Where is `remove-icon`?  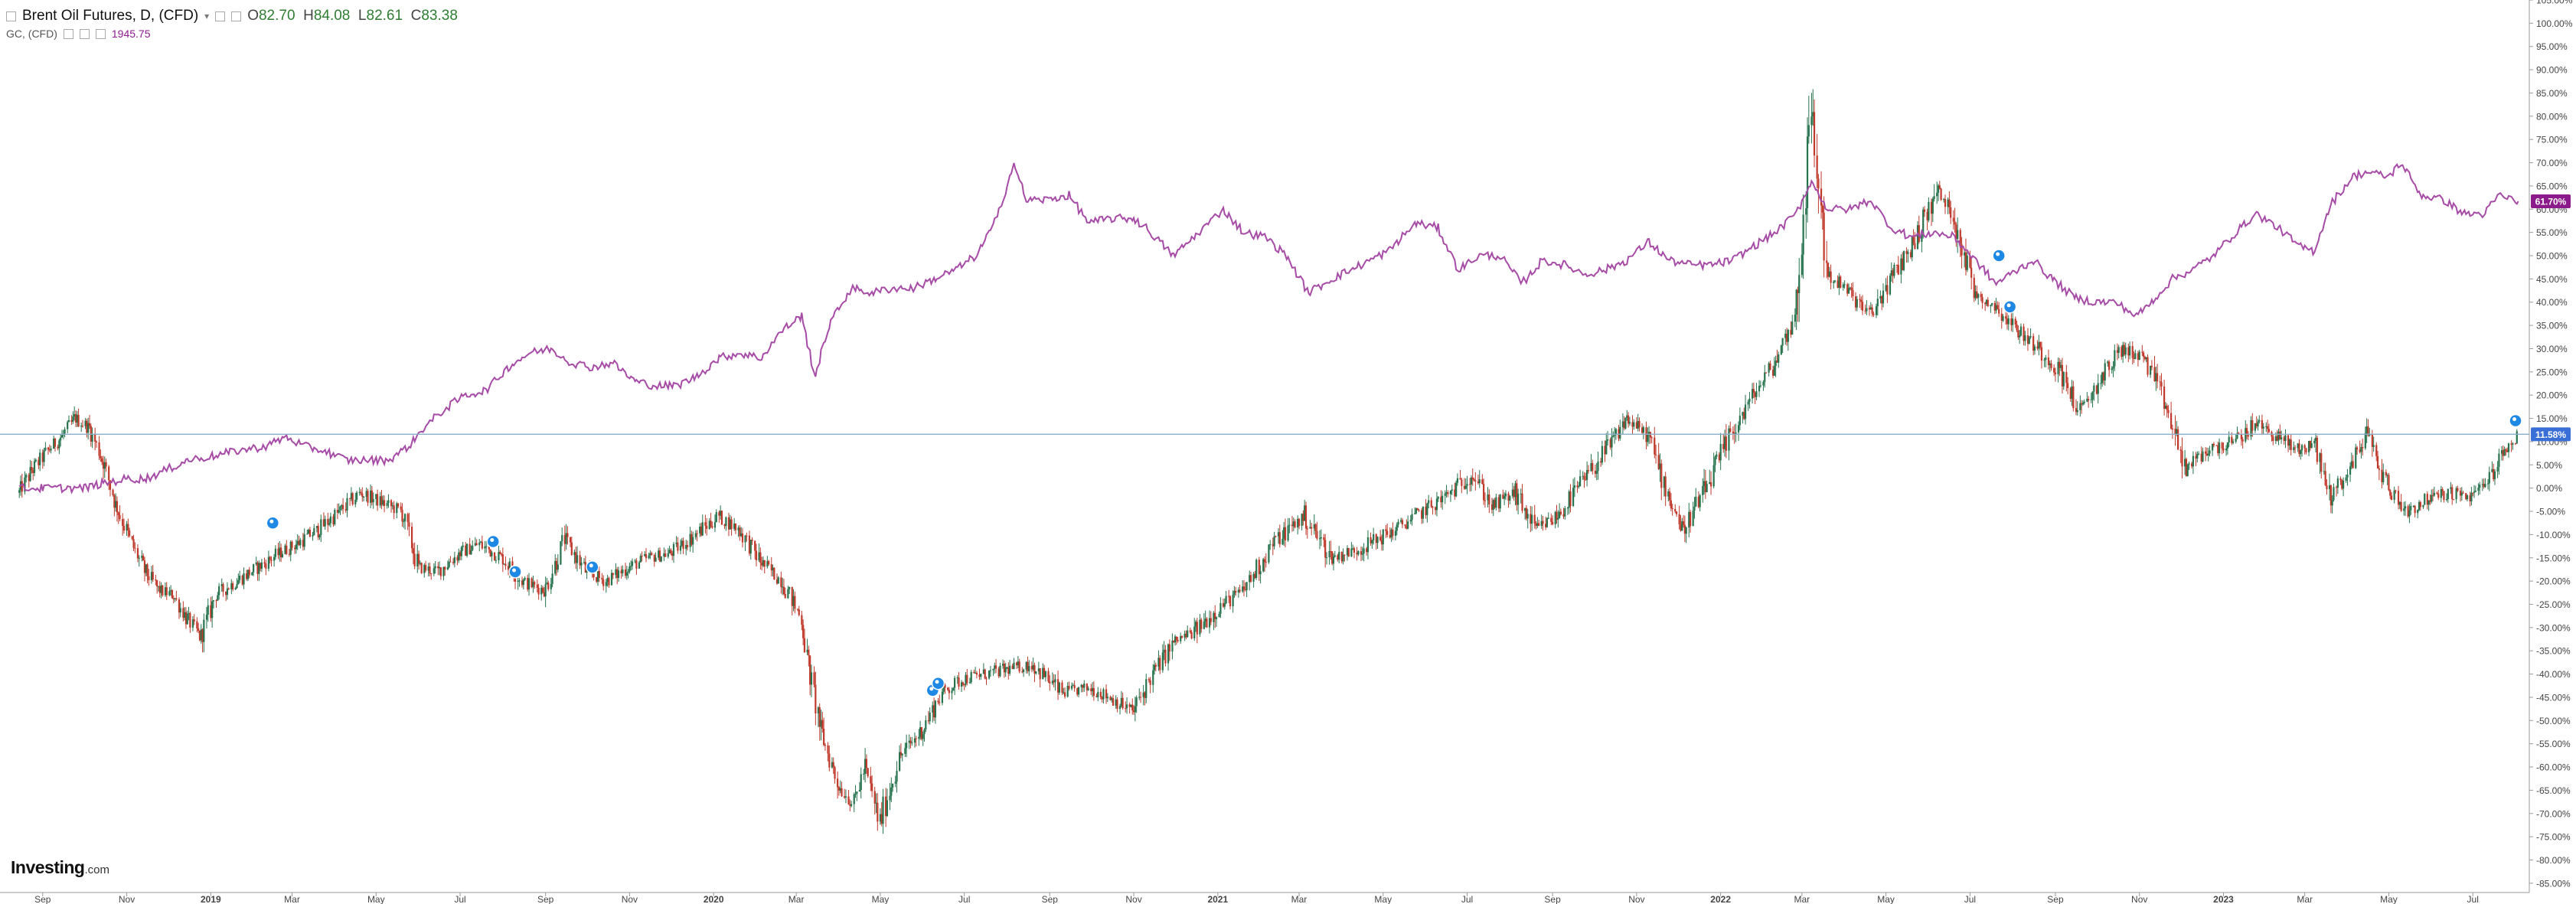
remove-icon is located at coordinates (101, 33).